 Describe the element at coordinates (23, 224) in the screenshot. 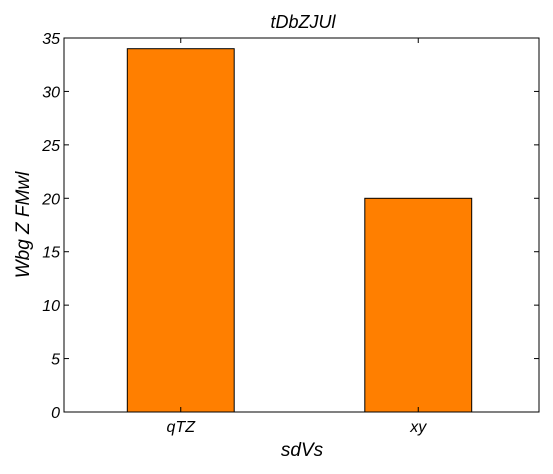

I see `y-axis-label: Wbg Z FMwl` at that location.